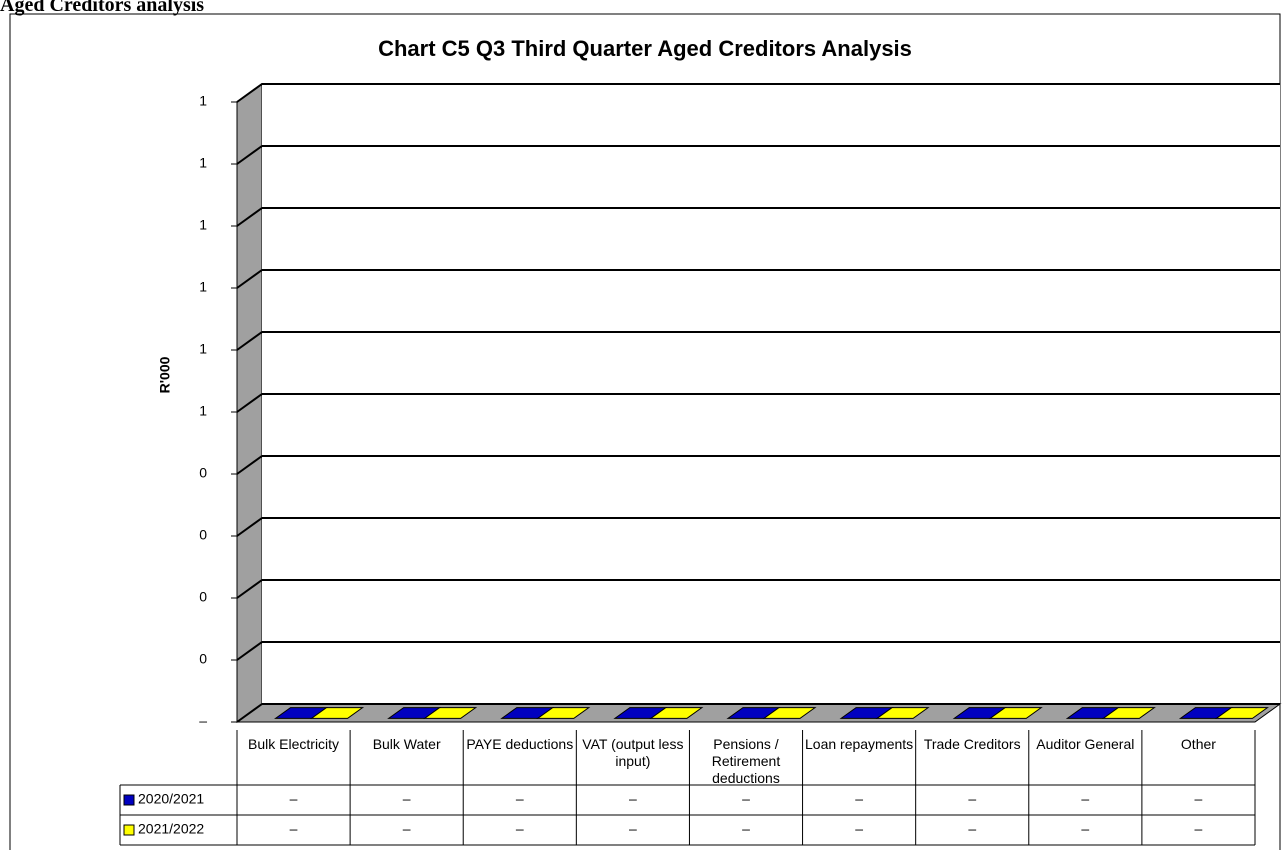 This screenshot has height=850, width=1282. What do you see at coordinates (1085, 744) in the screenshot?
I see `x-tick-label: Auditor General` at bounding box center [1085, 744].